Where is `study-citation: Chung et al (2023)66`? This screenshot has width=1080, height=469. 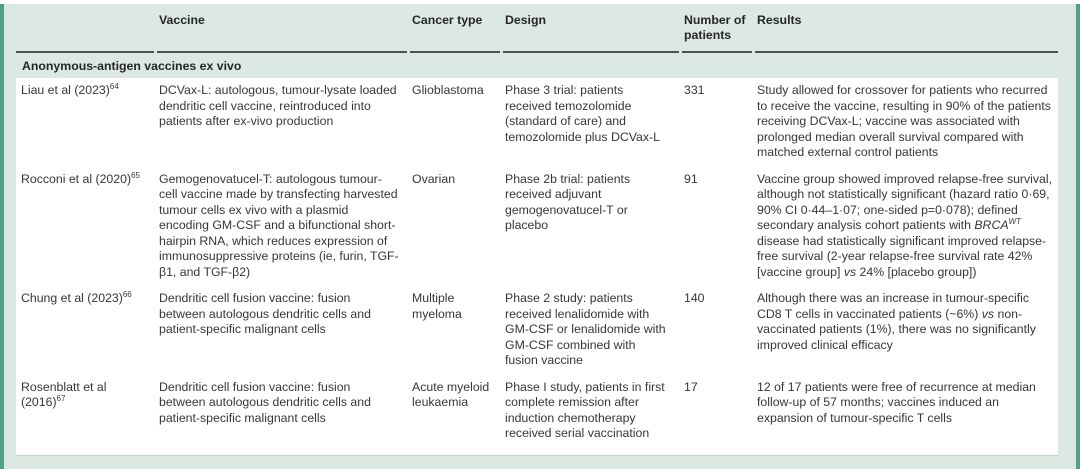
study-citation: Chung et al (2023)66 is located at coordinates (76, 297).